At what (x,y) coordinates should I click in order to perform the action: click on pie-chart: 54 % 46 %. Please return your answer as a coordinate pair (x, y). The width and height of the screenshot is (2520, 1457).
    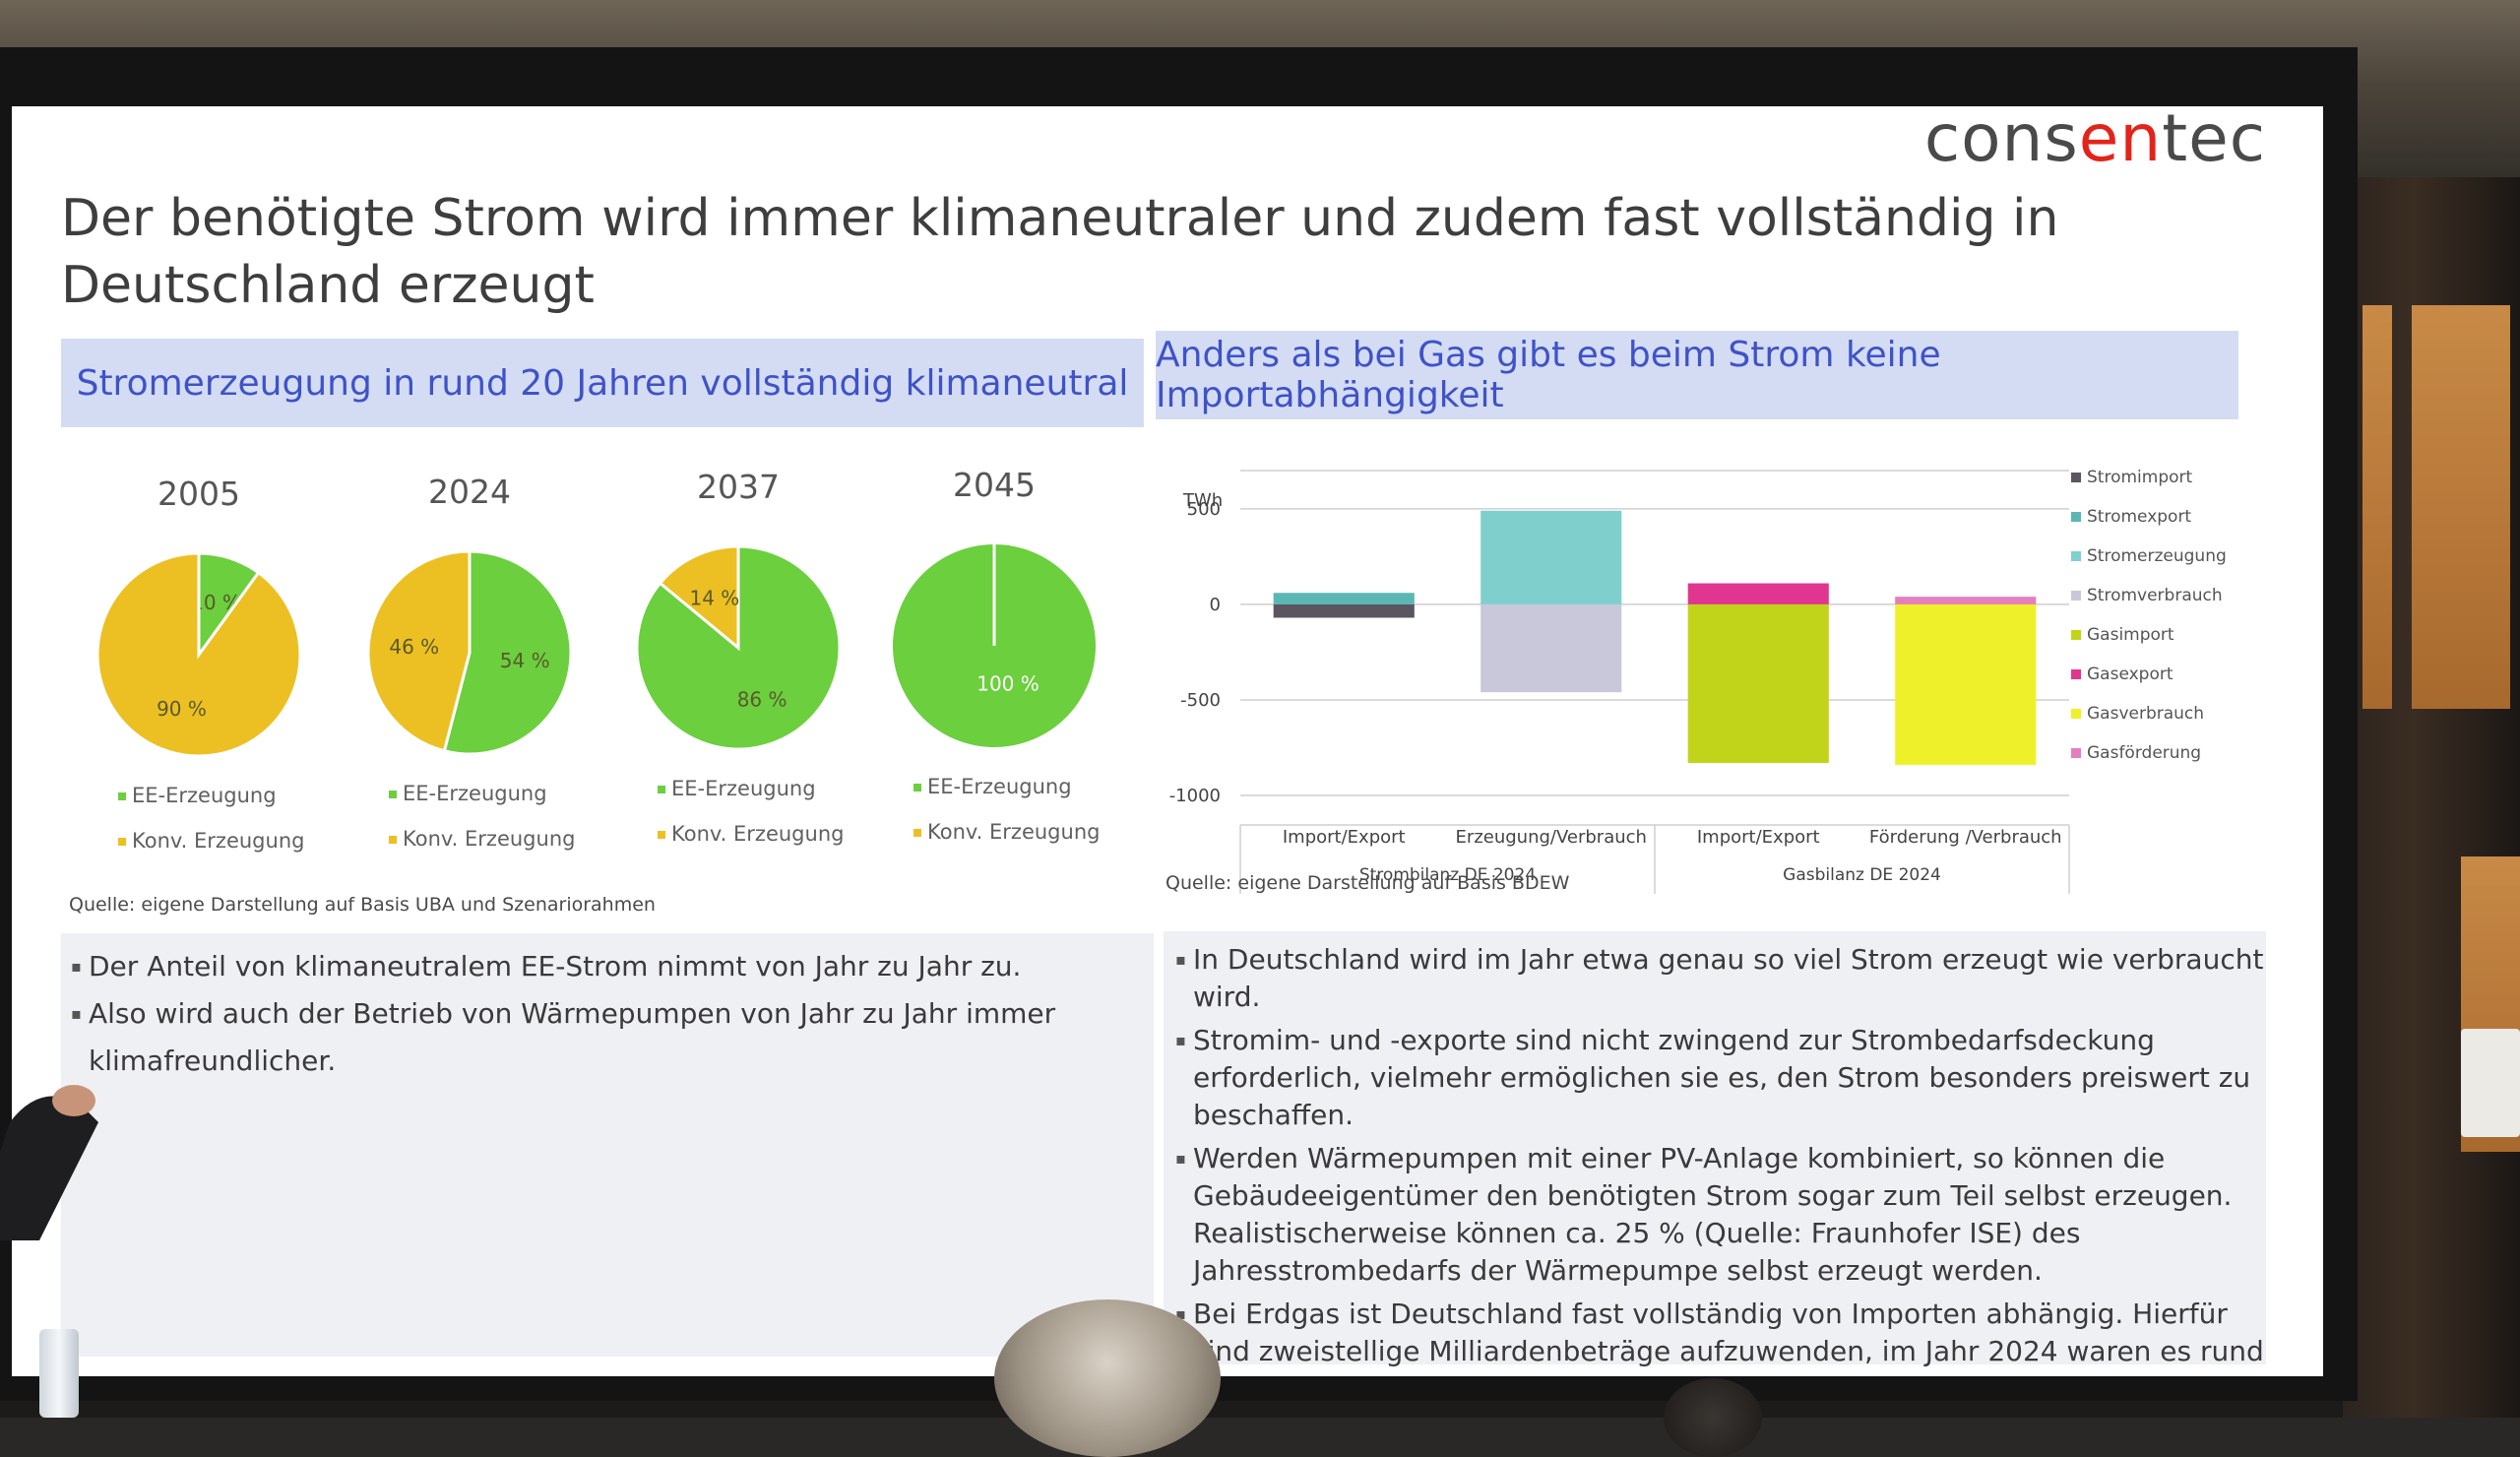
    Looking at the image, I should click on (469, 652).